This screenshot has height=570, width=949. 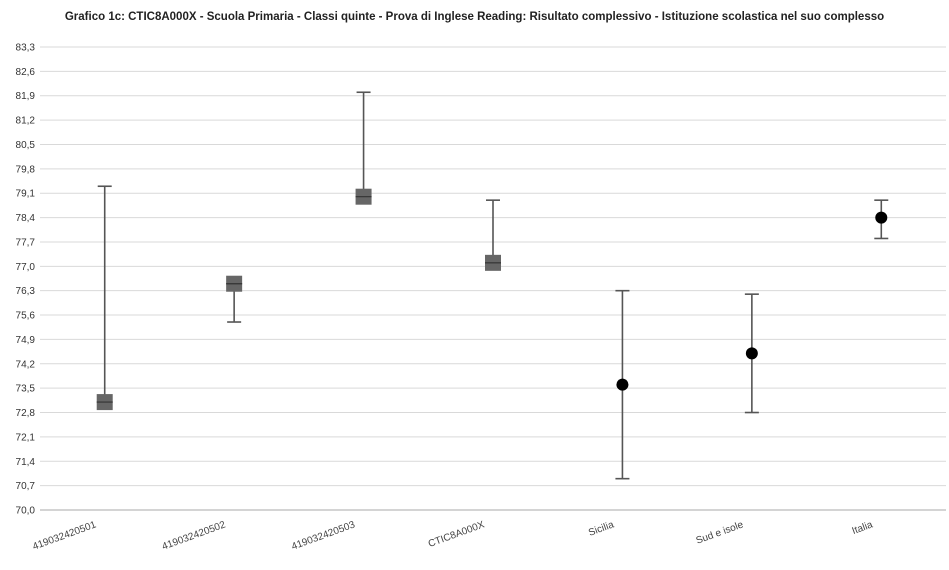 I want to click on y-tick-label: 77,0, so click(x=26, y=267).